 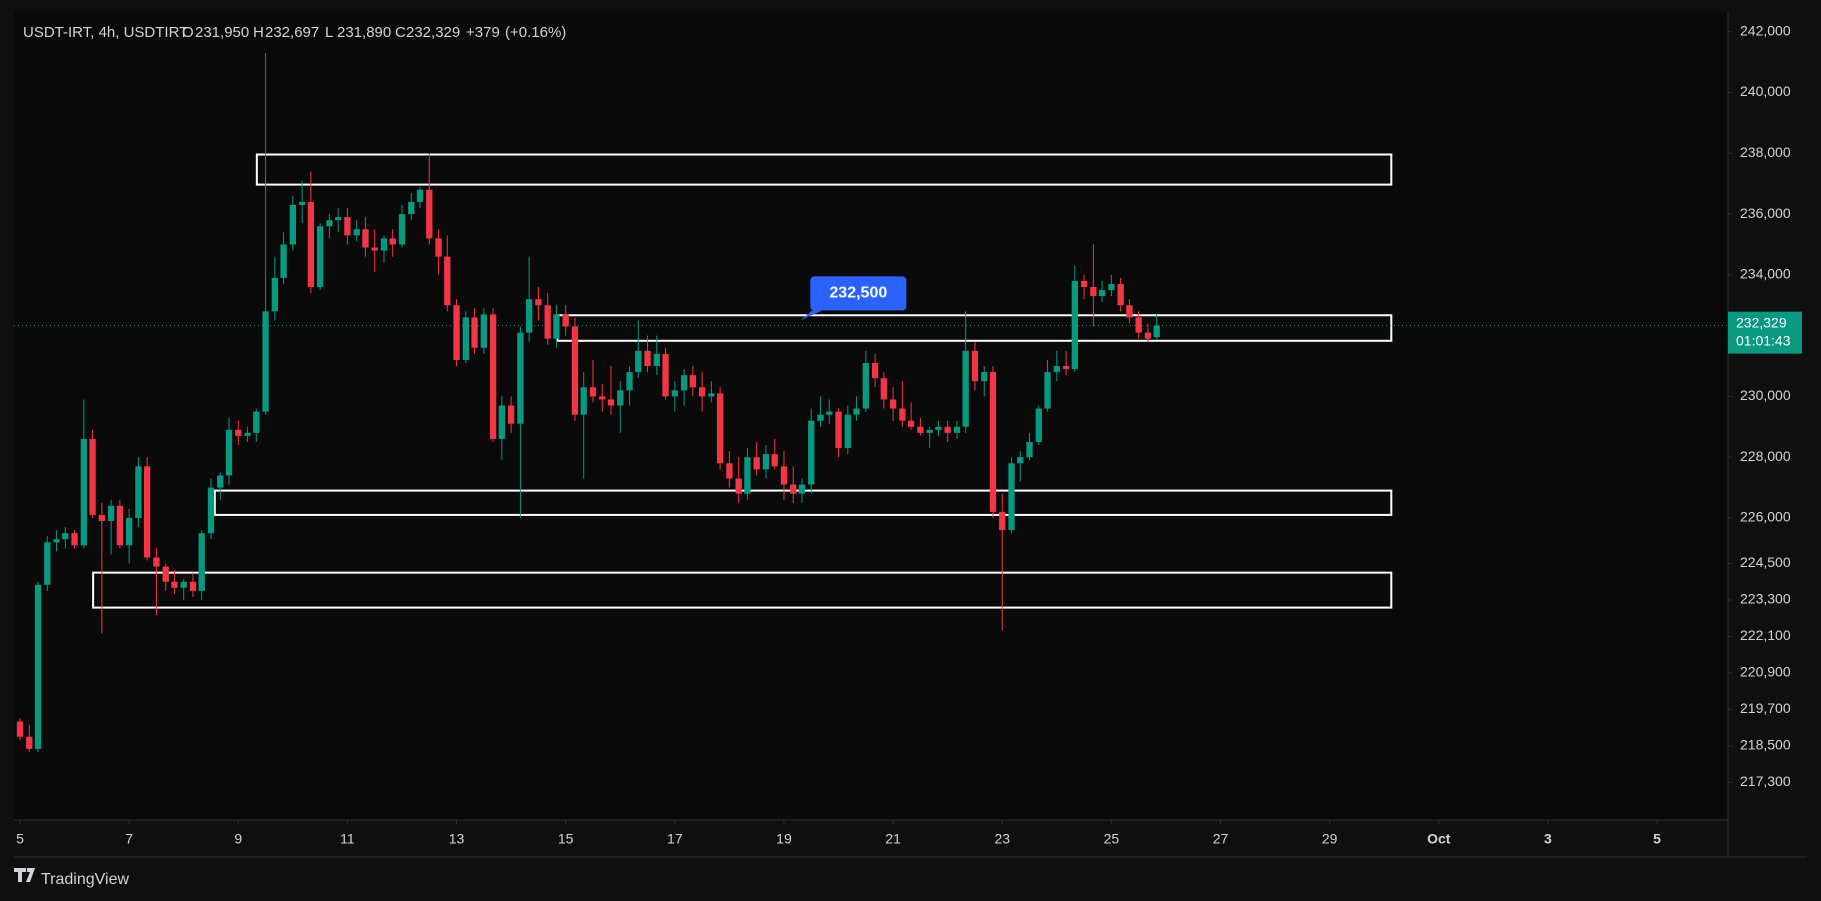 What do you see at coordinates (1439, 839) in the screenshot?
I see `x-tick-label: Oct` at bounding box center [1439, 839].